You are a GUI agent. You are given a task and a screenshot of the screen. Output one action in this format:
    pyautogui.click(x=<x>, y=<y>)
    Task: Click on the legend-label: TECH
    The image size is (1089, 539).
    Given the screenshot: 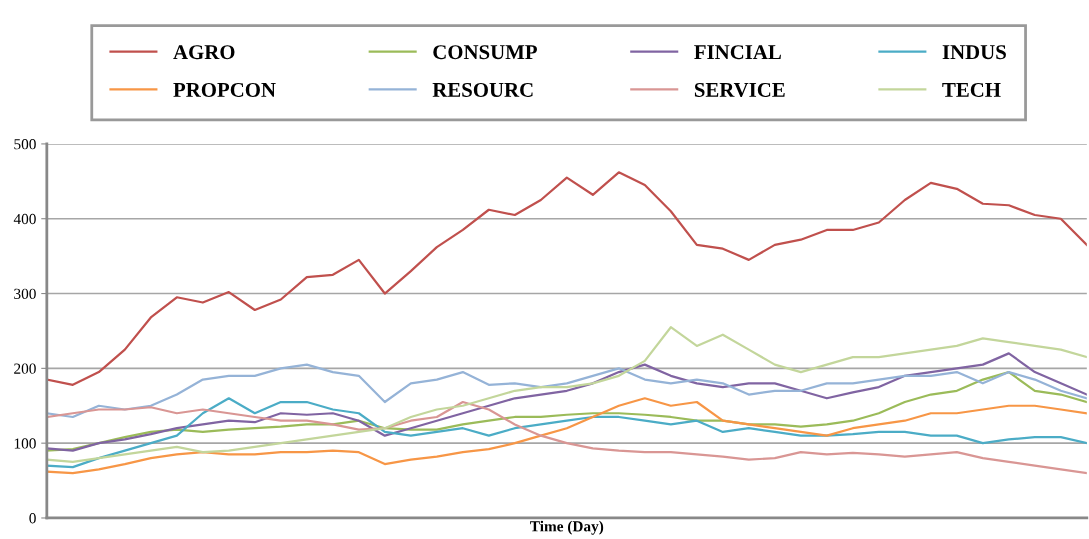 What is the action you would take?
    pyautogui.click(x=971, y=89)
    